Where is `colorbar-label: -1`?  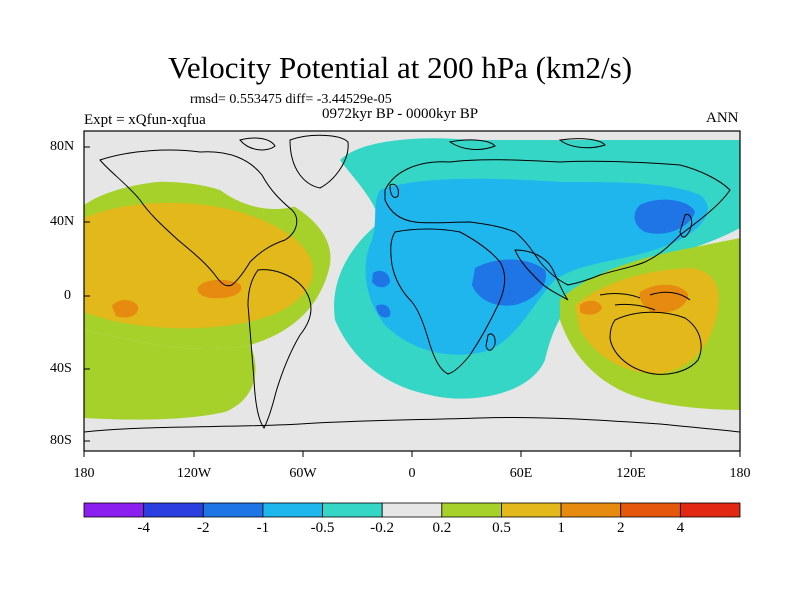 colorbar-label: -1 is located at coordinates (263, 528).